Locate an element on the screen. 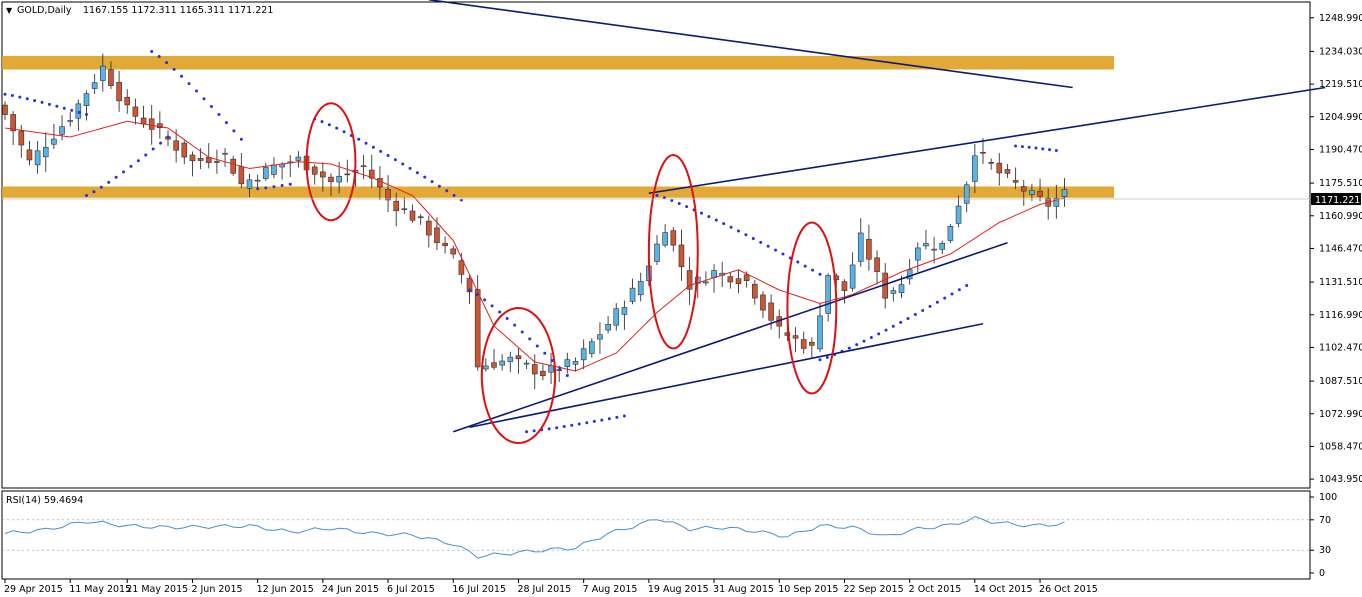 The width and height of the screenshot is (1362, 597). ohlc-label: 1167.155 1172.311 1165.311 1171.221 is located at coordinates (178, 10).